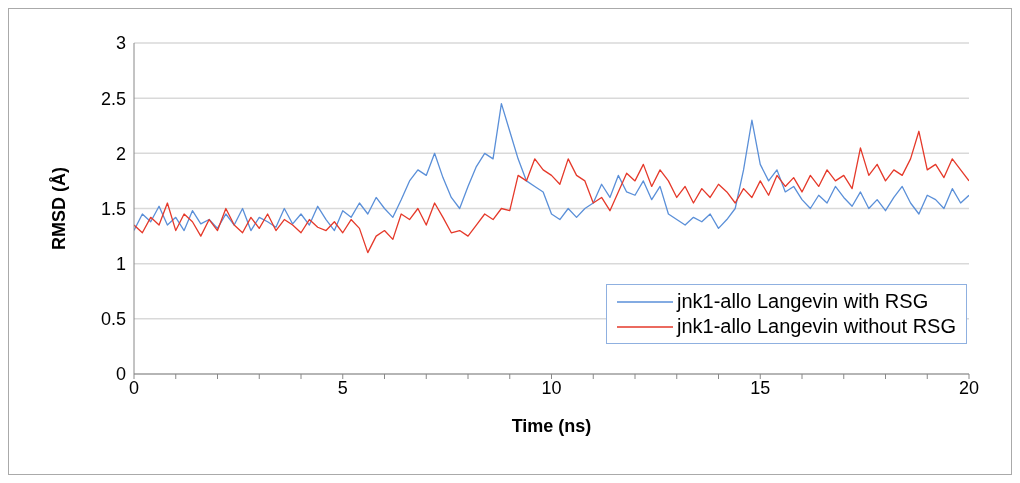 Image resolution: width=1020 pixels, height=483 pixels. I want to click on legend-label: jnk1-allo Langevin without RSG, so click(816, 326).